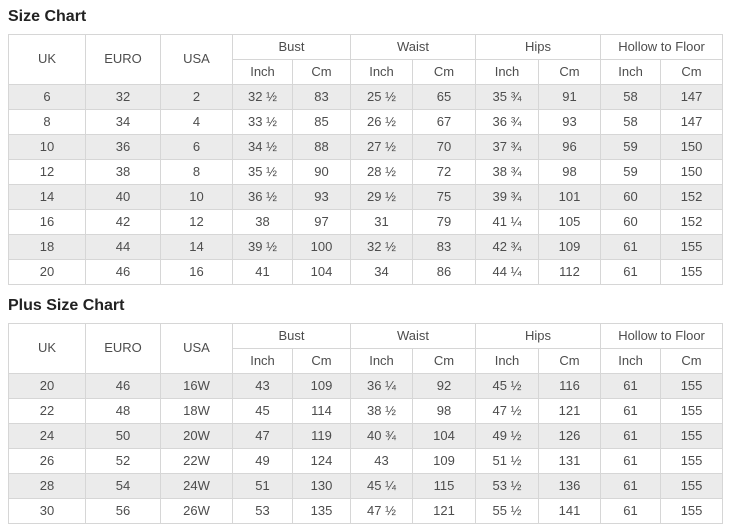 The height and width of the screenshot is (530, 730). I want to click on table-cell: 43, so click(262, 386).